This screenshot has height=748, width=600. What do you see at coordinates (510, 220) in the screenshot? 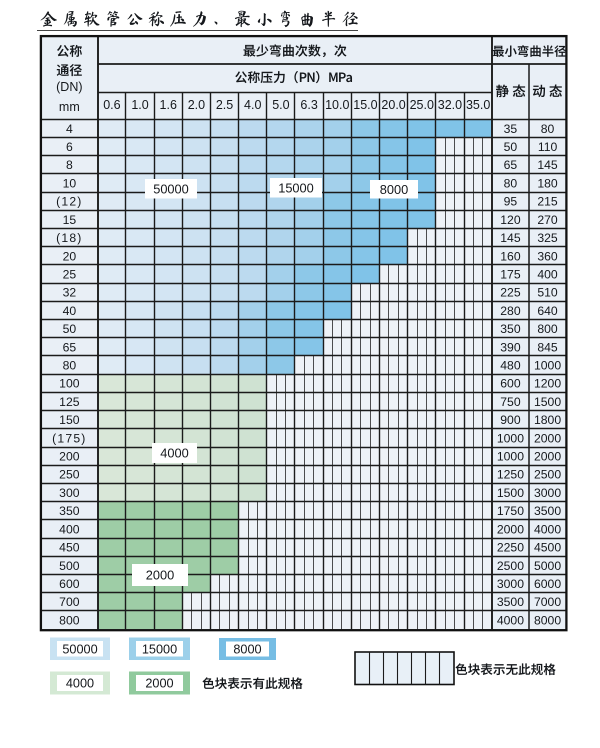
I see `svg-text: 120` at bounding box center [510, 220].